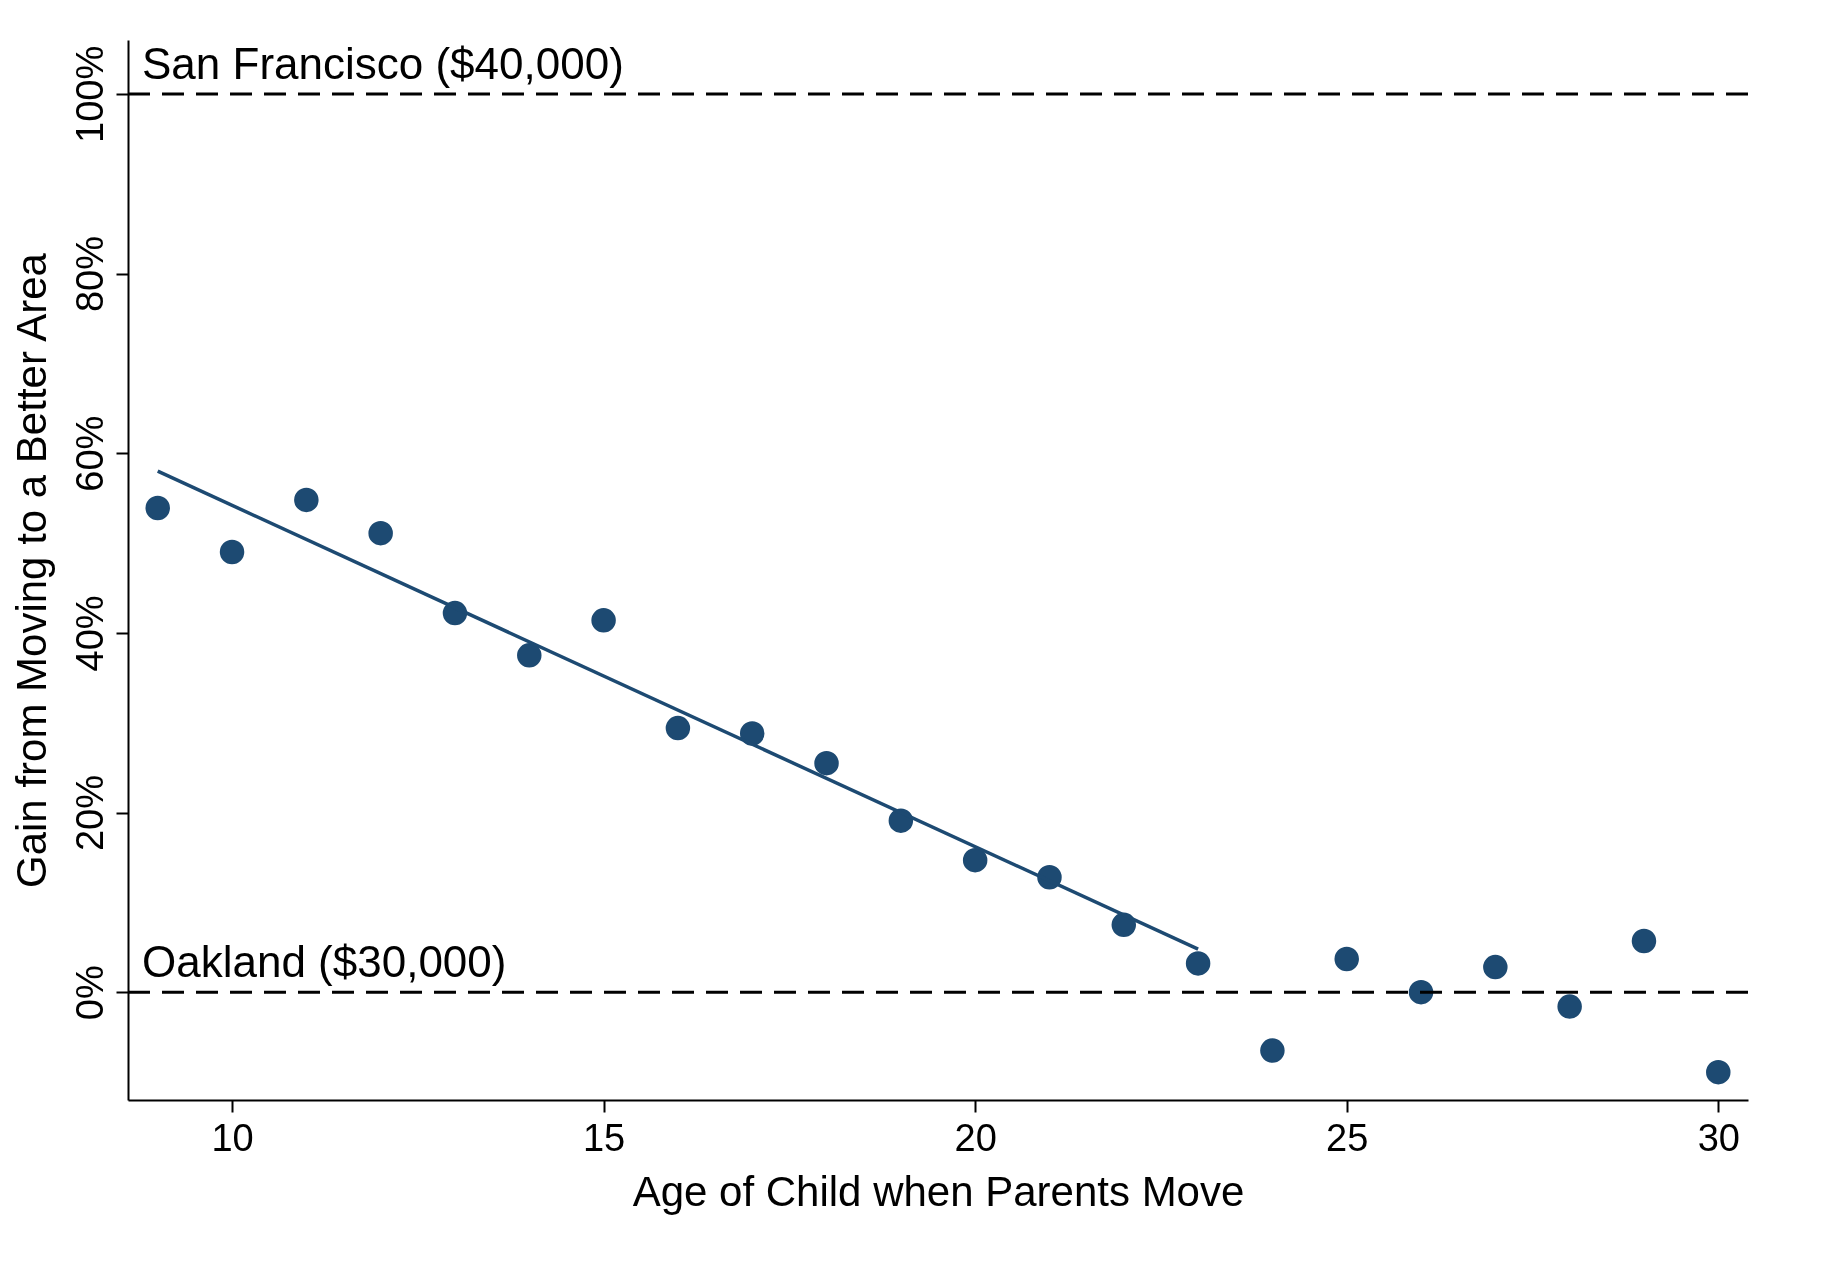  I want to click on y-tick-label: 60%, so click(89, 453).